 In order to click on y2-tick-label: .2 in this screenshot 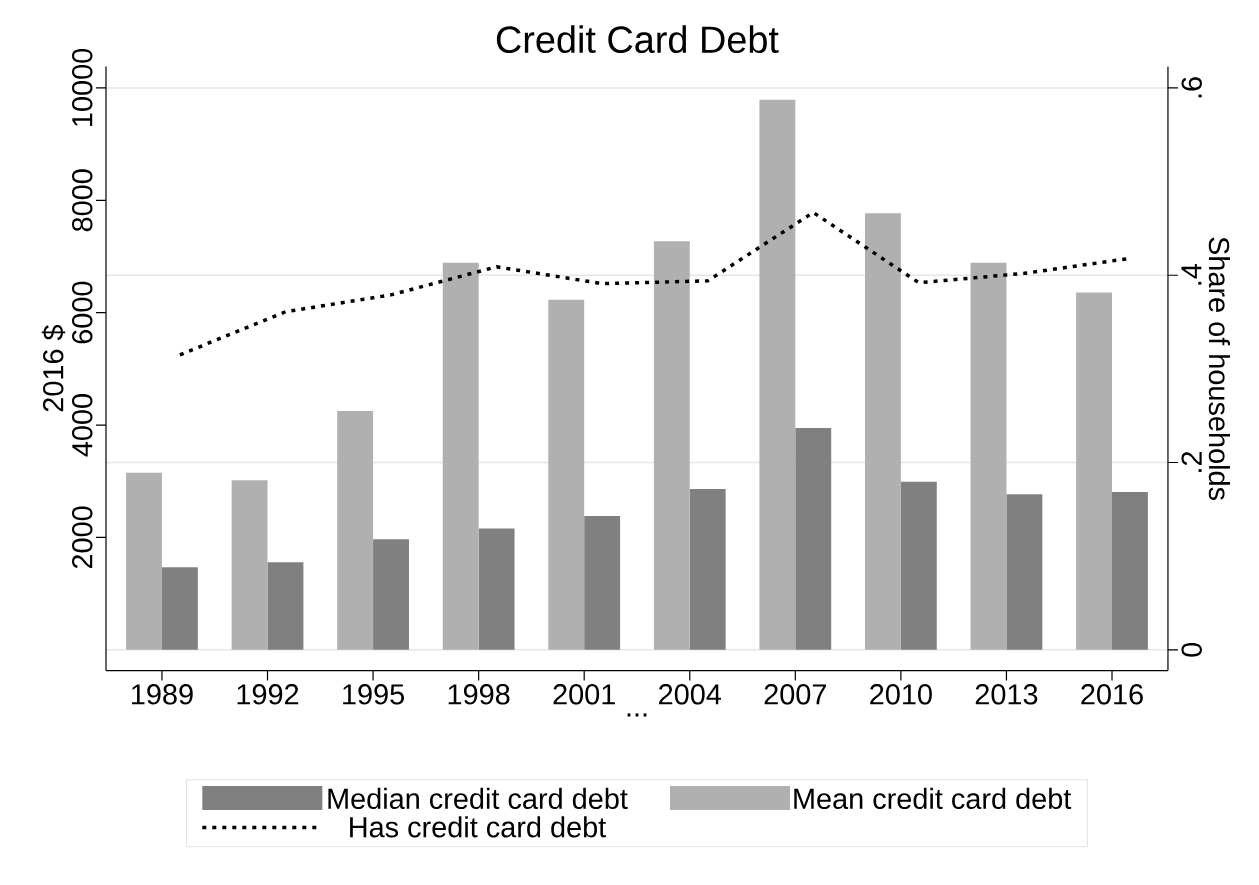, I will do `click(1191, 461)`.